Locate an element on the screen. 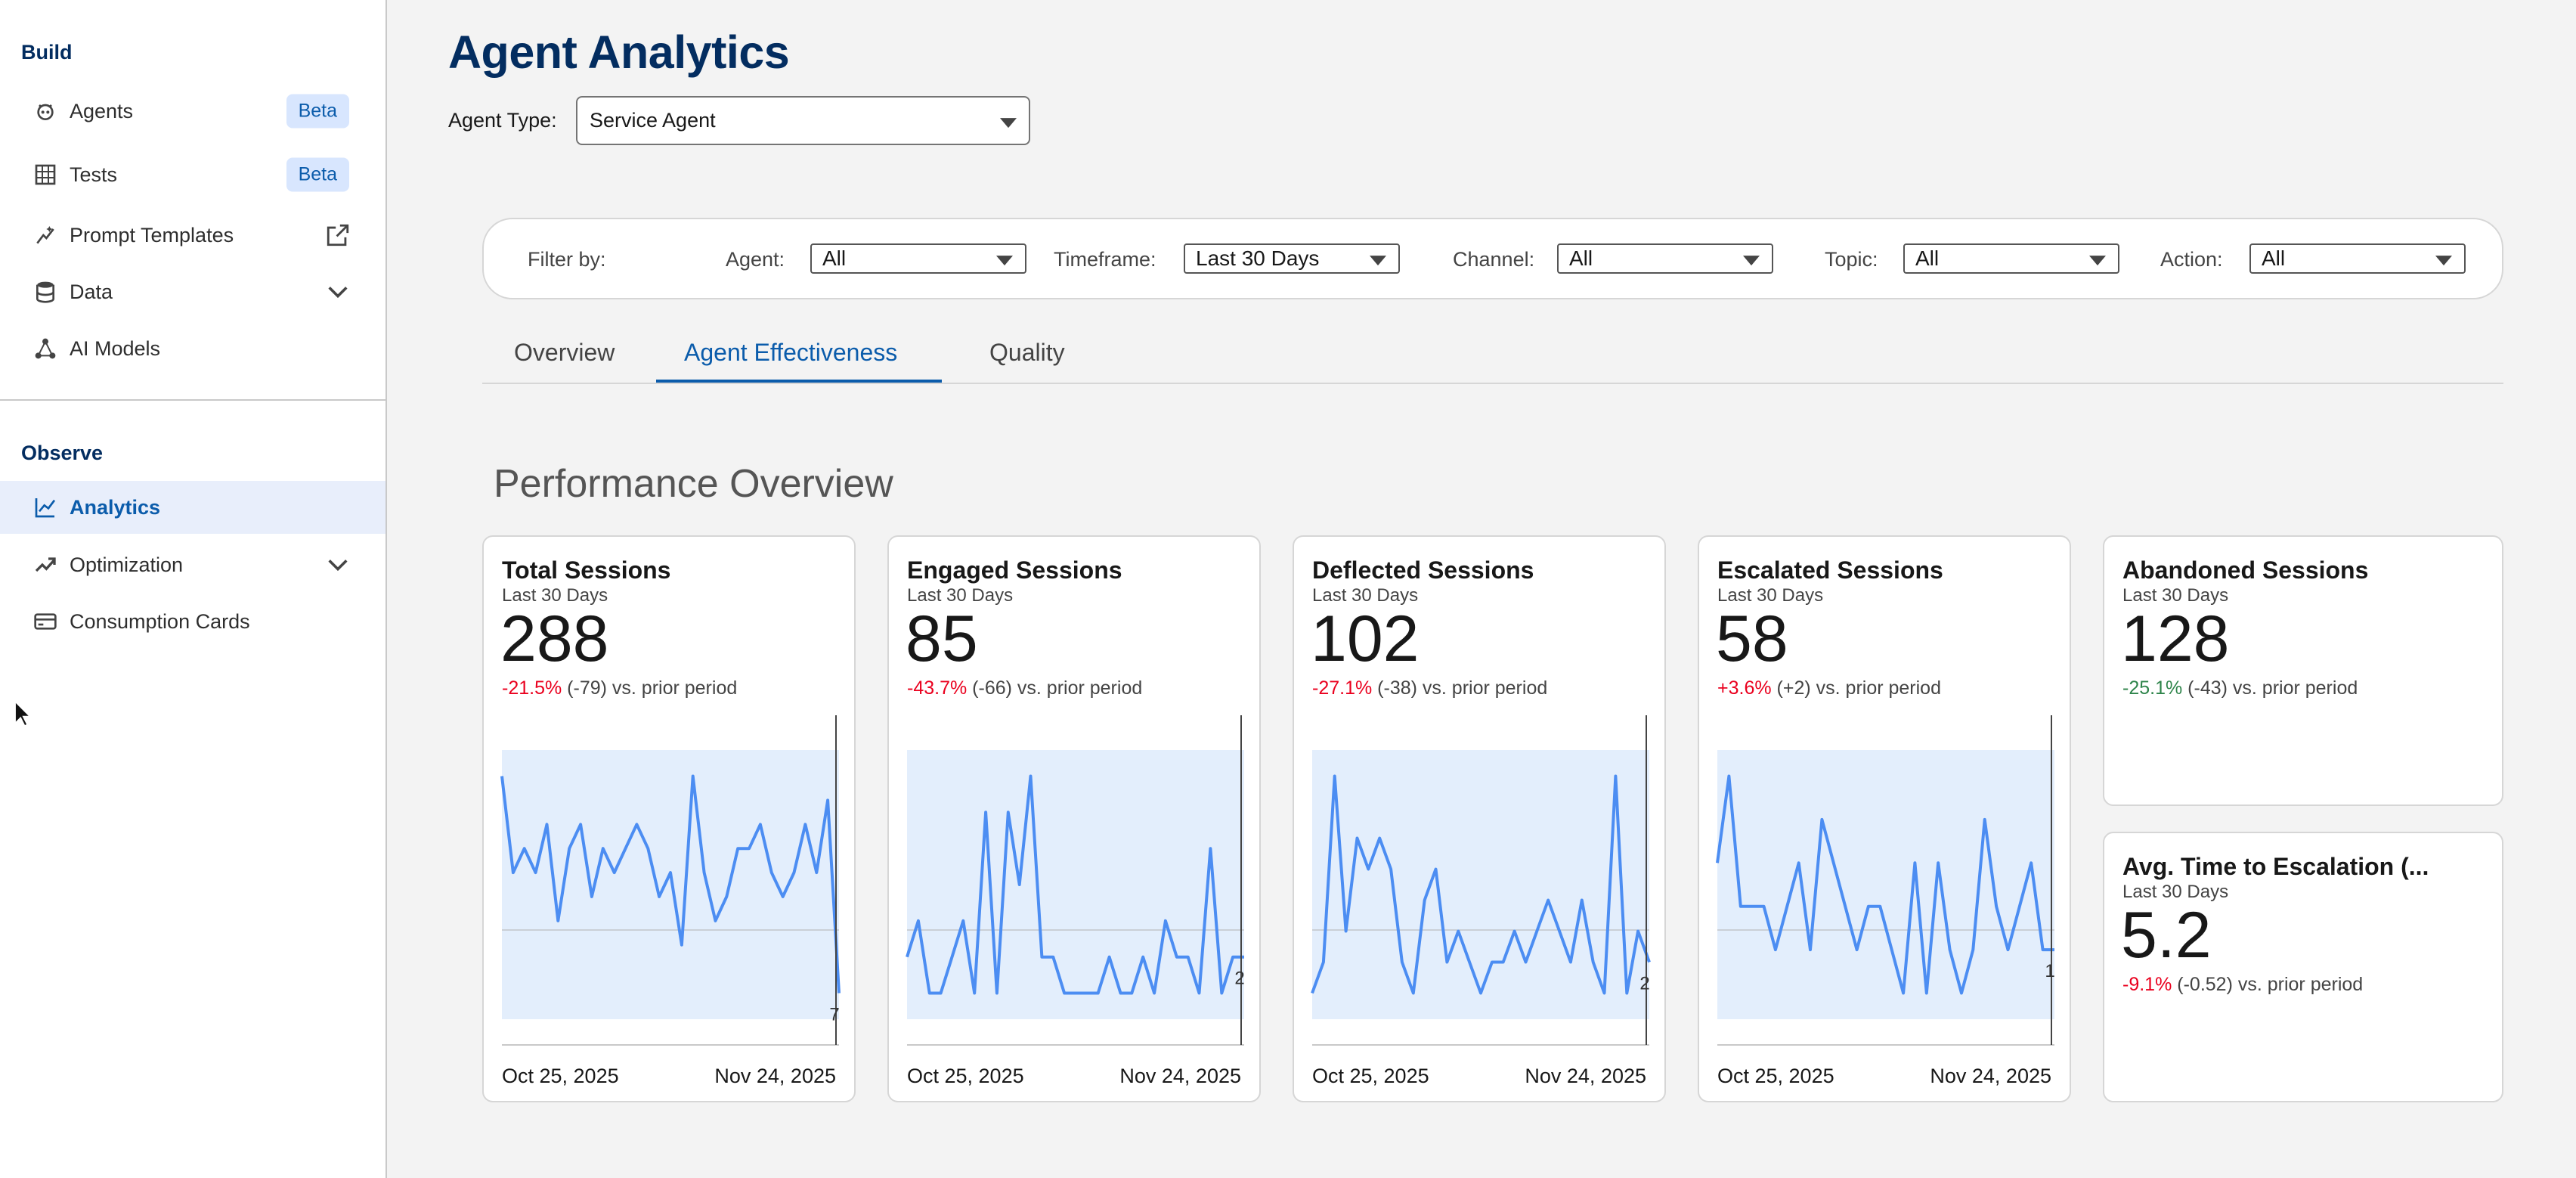  delta-percent: -27.1% is located at coordinates (1342, 688).